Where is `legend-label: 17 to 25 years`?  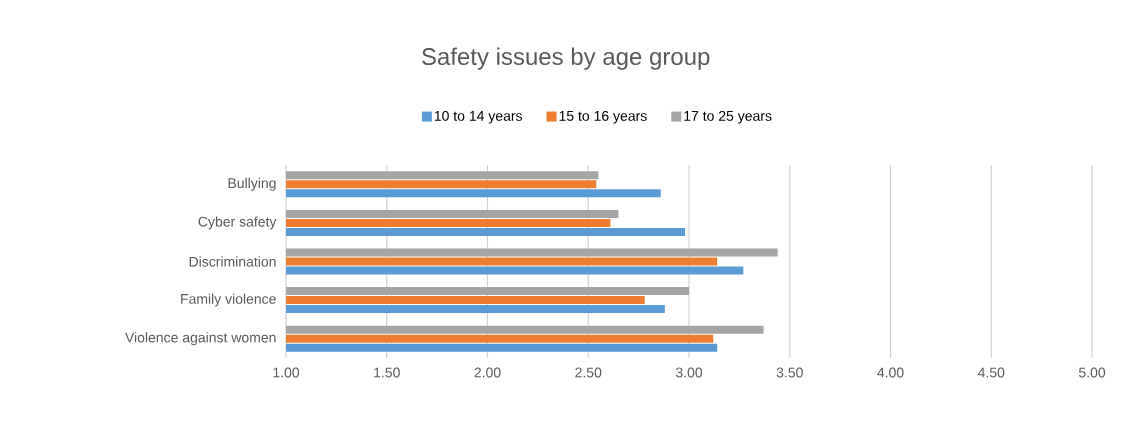
legend-label: 17 to 25 years is located at coordinates (728, 117).